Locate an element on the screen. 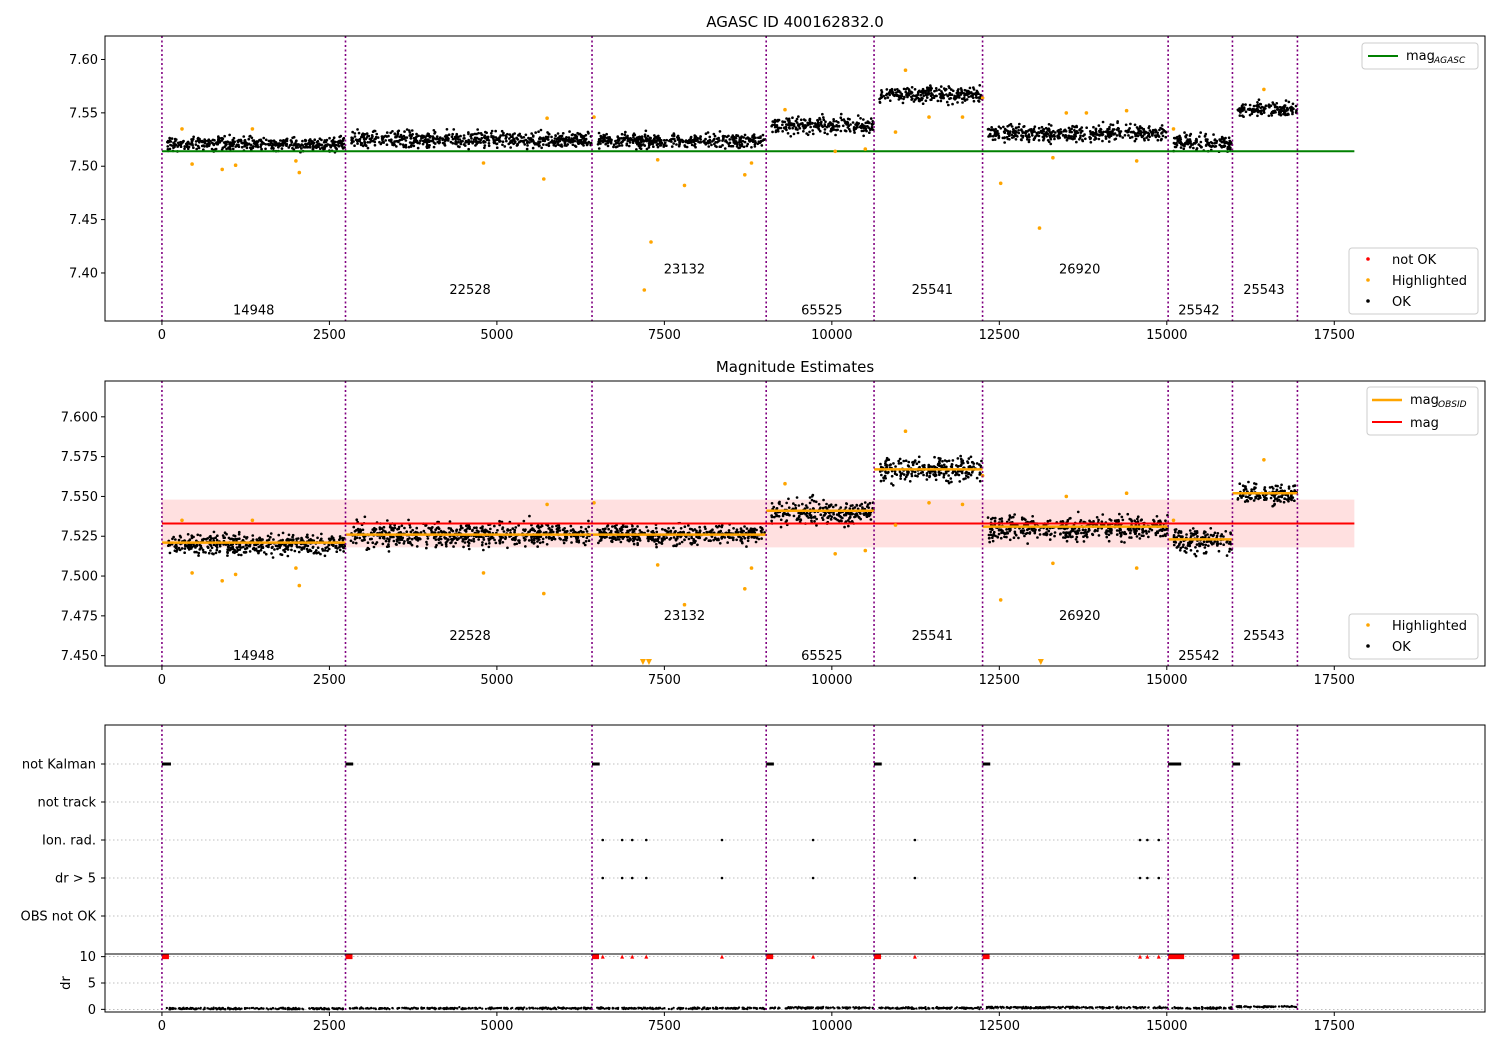  p4-xtick-label-4: 10000 is located at coordinates (831, 1026).